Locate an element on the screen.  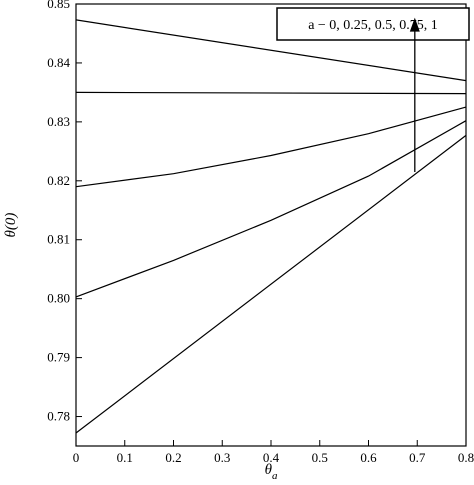
annotation-arrow-head is located at coordinates (414, 24).